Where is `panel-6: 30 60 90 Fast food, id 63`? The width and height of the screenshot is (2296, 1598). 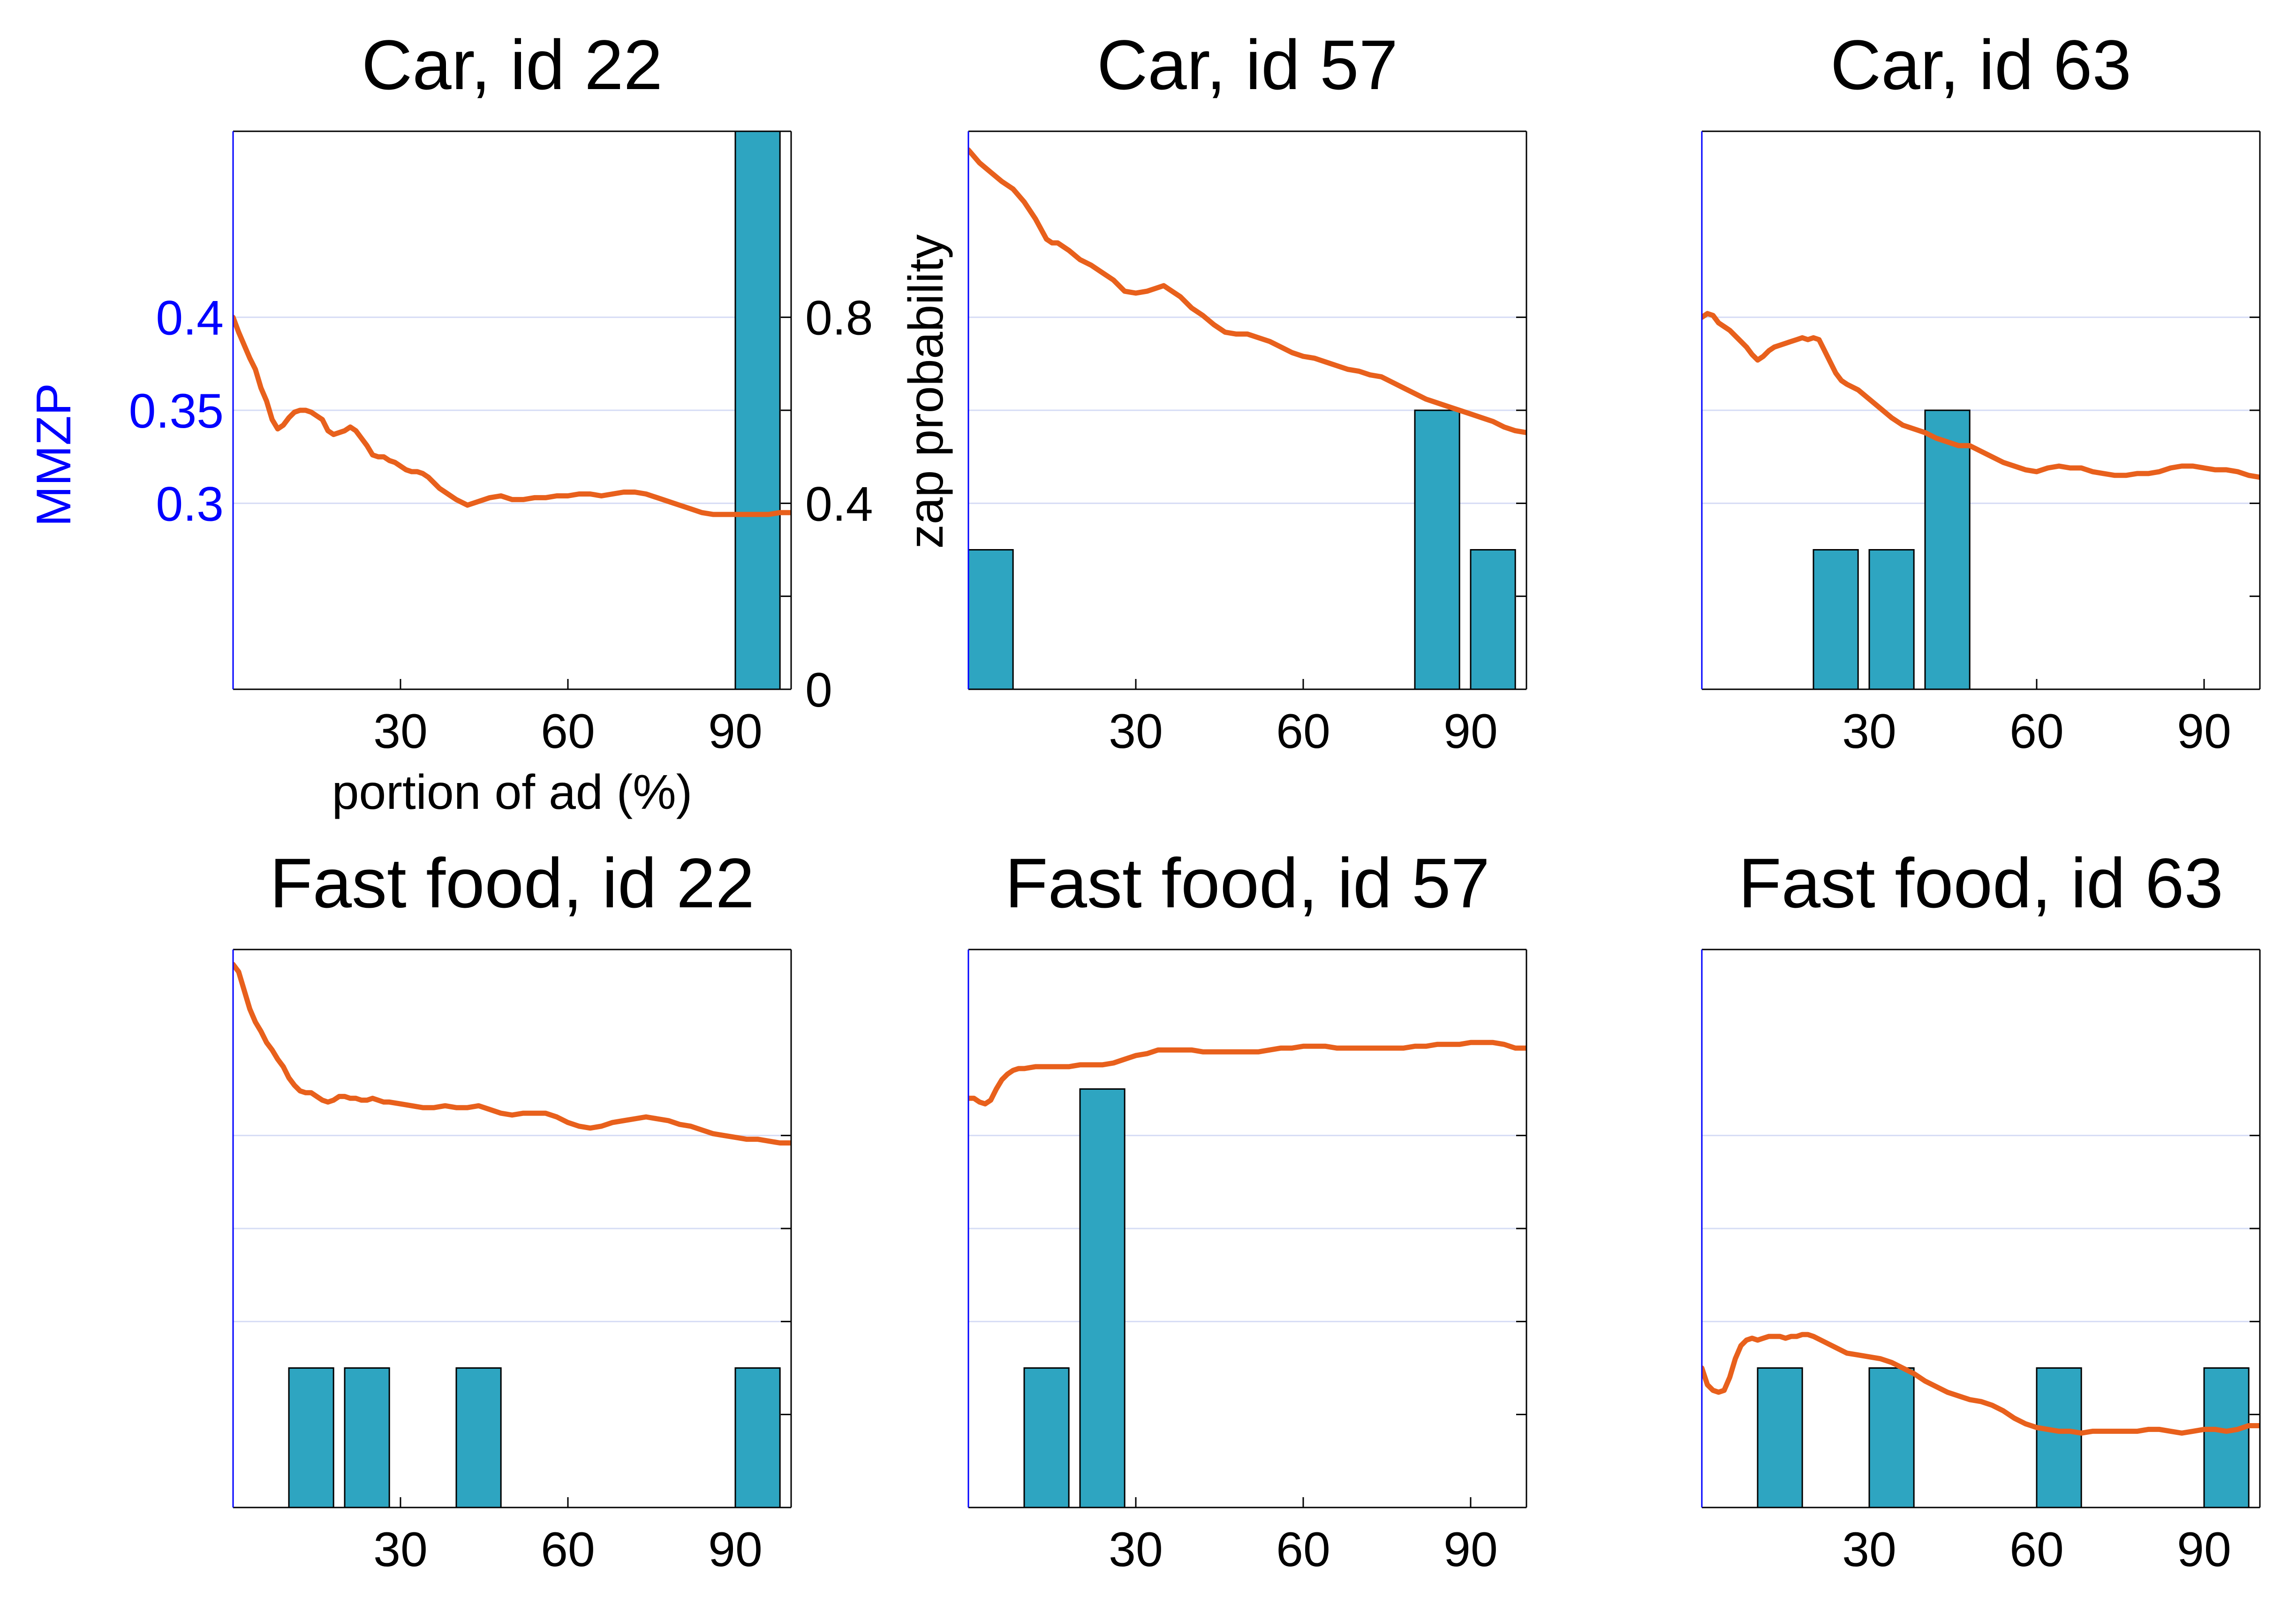 panel-6: 30 60 90 Fast food, id 63 is located at coordinates (1981, 1210).